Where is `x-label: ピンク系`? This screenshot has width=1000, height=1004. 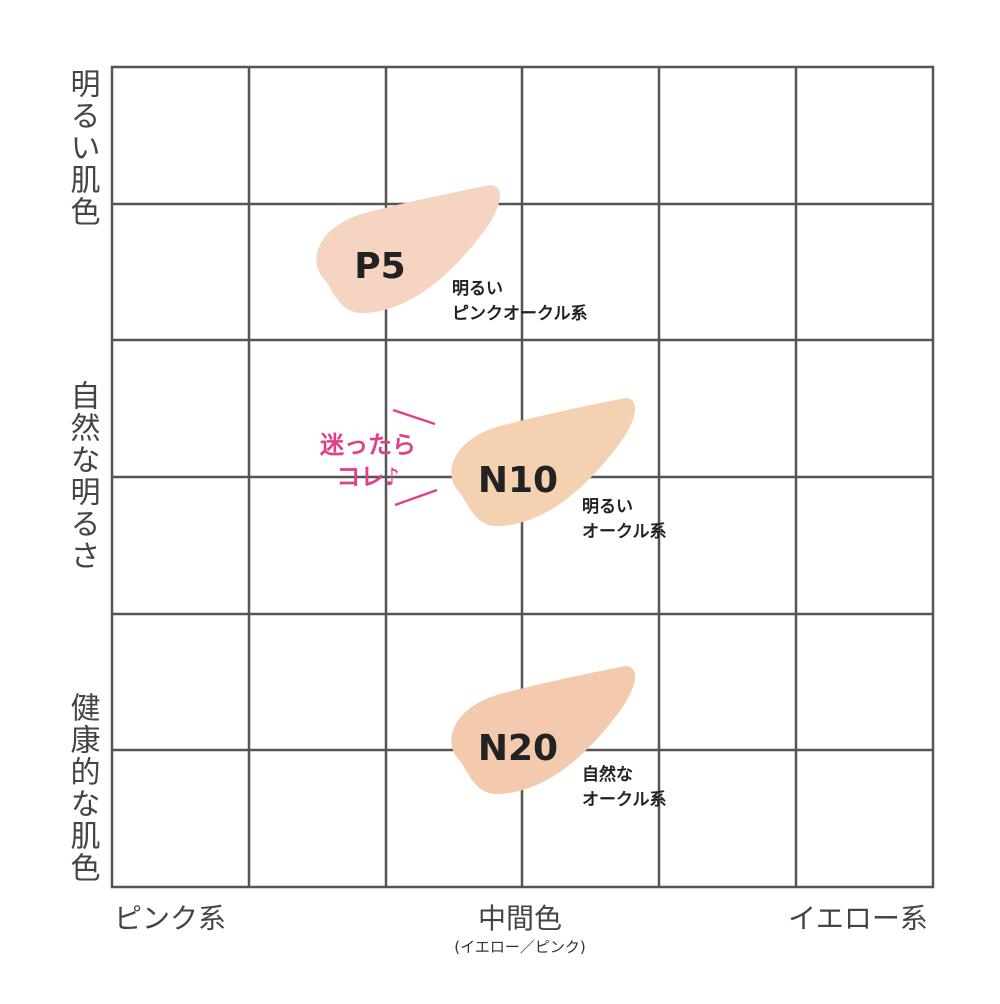 x-label: ピンク系 is located at coordinates (170, 918).